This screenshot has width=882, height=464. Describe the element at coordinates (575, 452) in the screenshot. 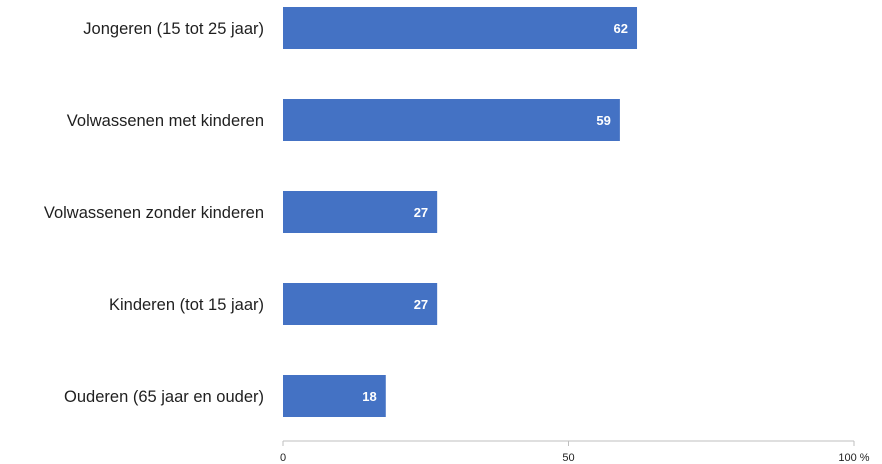

I see `x-axis: 0 50 100 %` at that location.